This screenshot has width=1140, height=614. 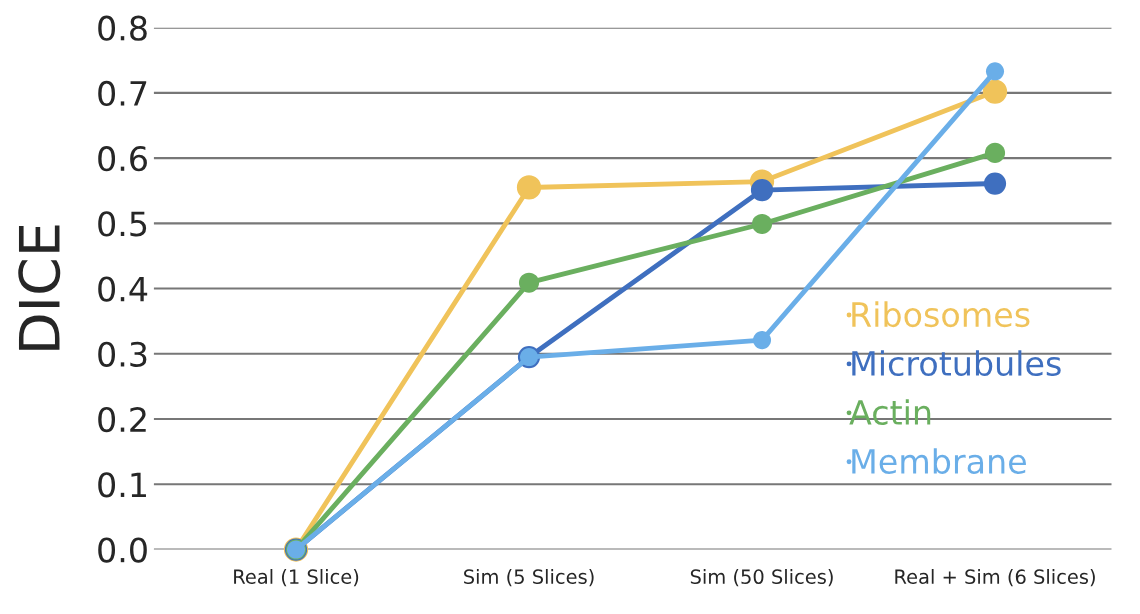 I want to click on legend-label: Ribosomes, so click(x=941, y=314).